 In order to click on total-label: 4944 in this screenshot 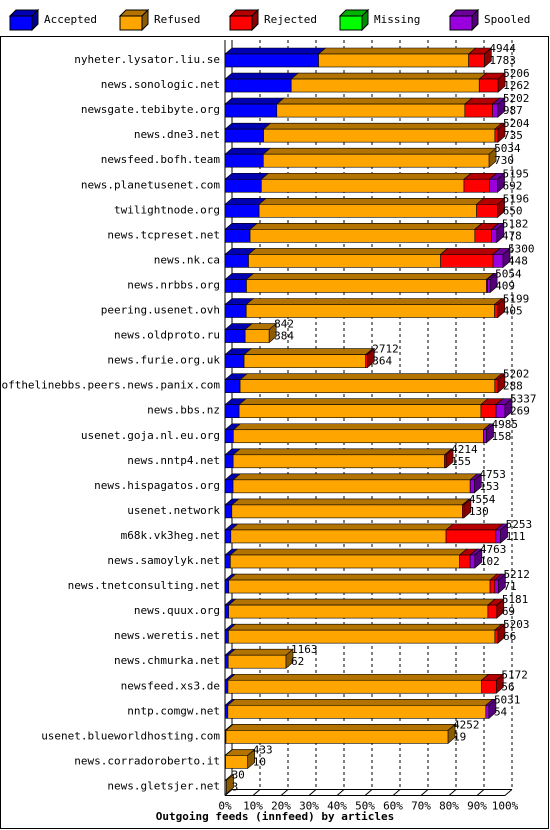, I will do `click(502, 48)`.